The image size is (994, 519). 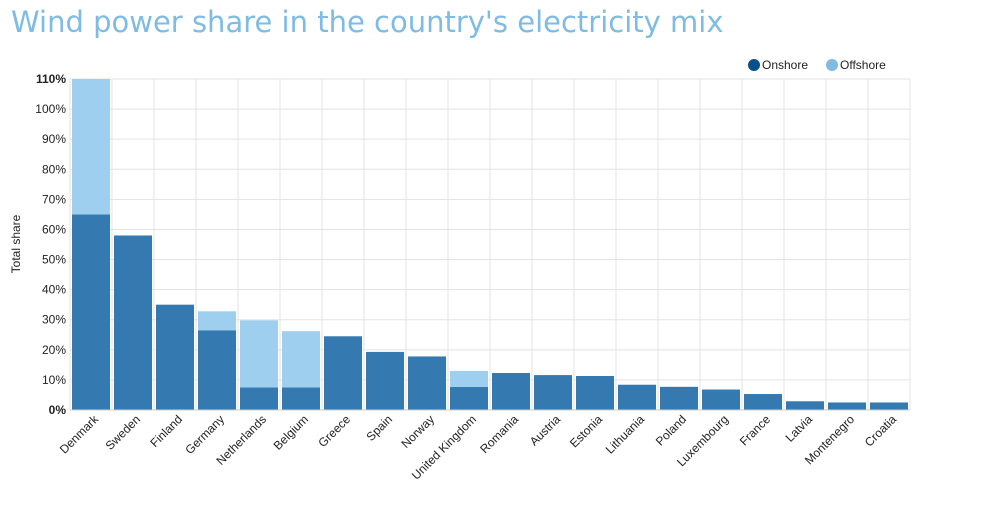 What do you see at coordinates (832, 65) in the screenshot?
I see `legend-offshore-marker` at bounding box center [832, 65].